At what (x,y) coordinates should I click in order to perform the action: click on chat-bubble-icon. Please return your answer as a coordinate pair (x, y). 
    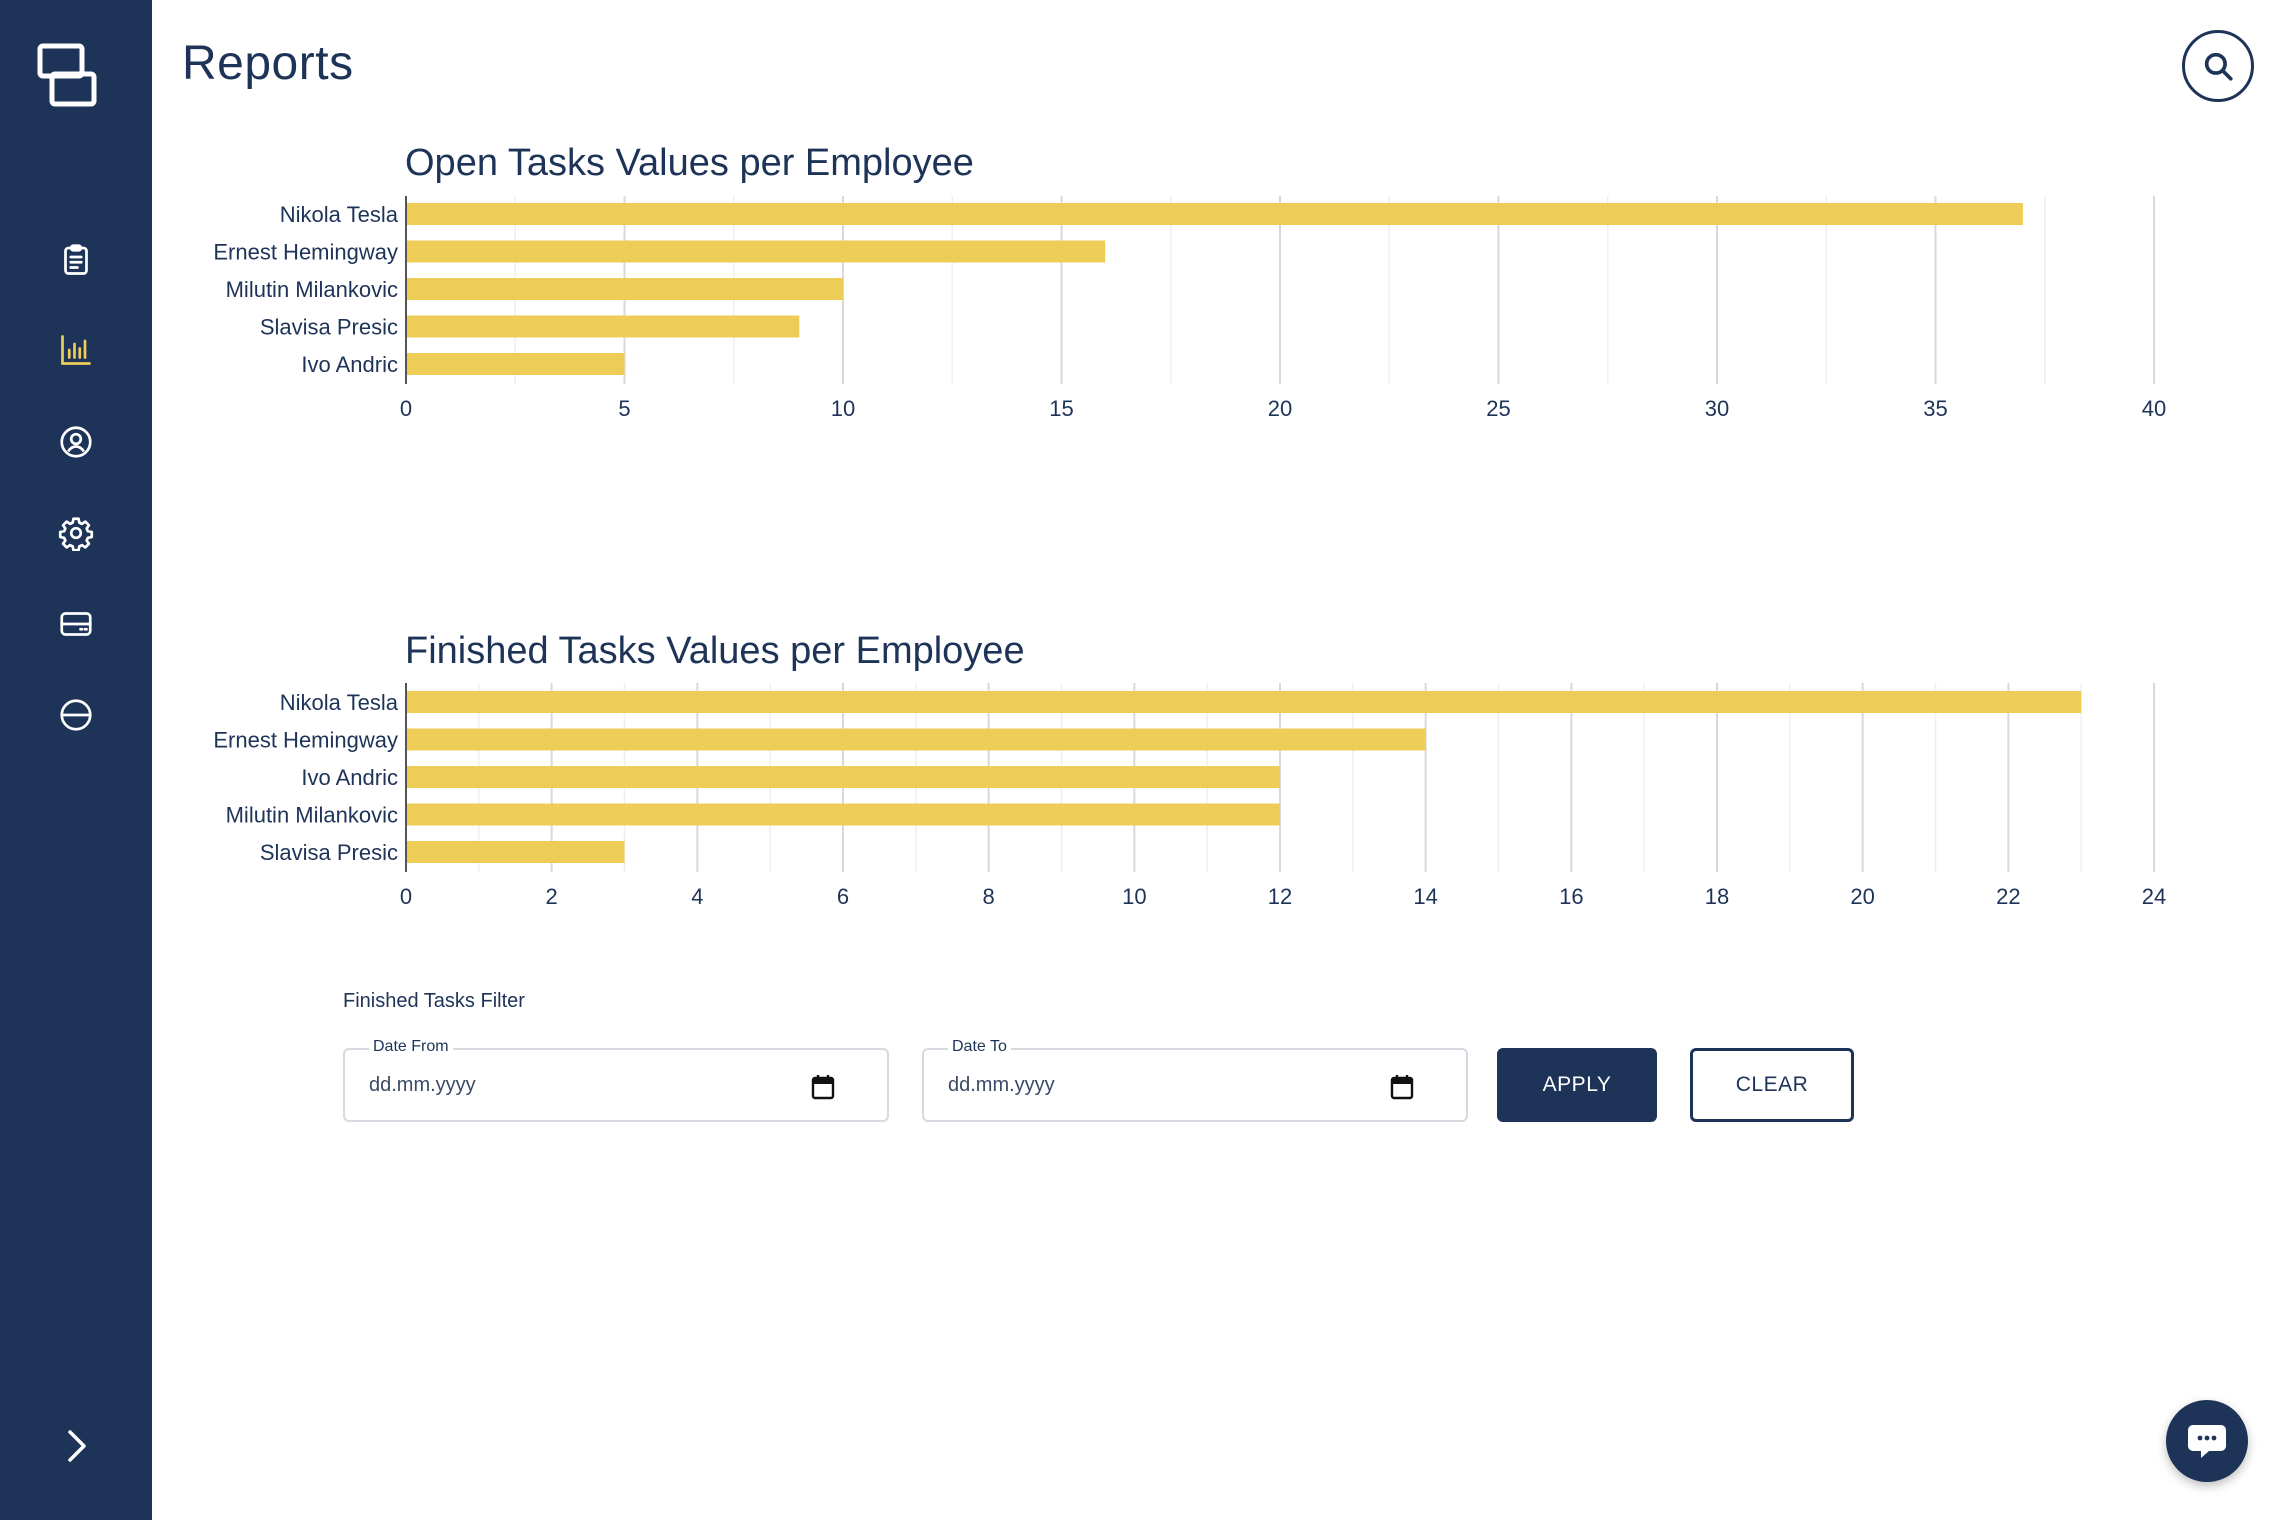
    Looking at the image, I should click on (2207, 1441).